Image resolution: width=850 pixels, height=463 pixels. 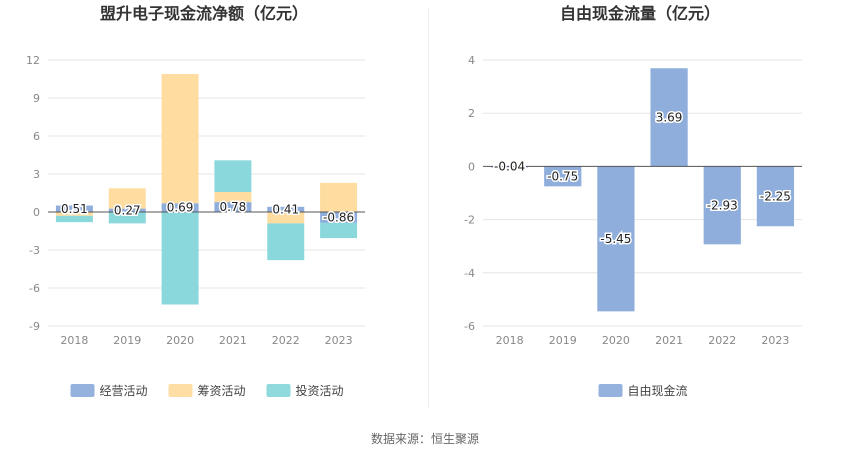 What do you see at coordinates (204, 13) in the screenshot?
I see `chart-title: 盟升电子现金流净额（亿元）` at bounding box center [204, 13].